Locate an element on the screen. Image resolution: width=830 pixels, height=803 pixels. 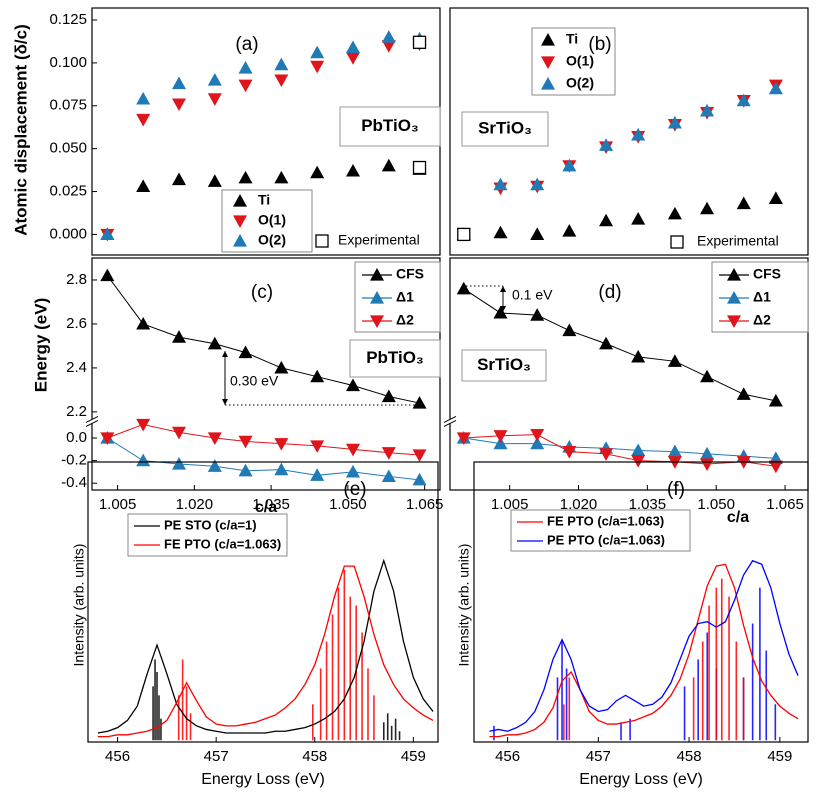
annotation-box is located at coordinates (505, 129).